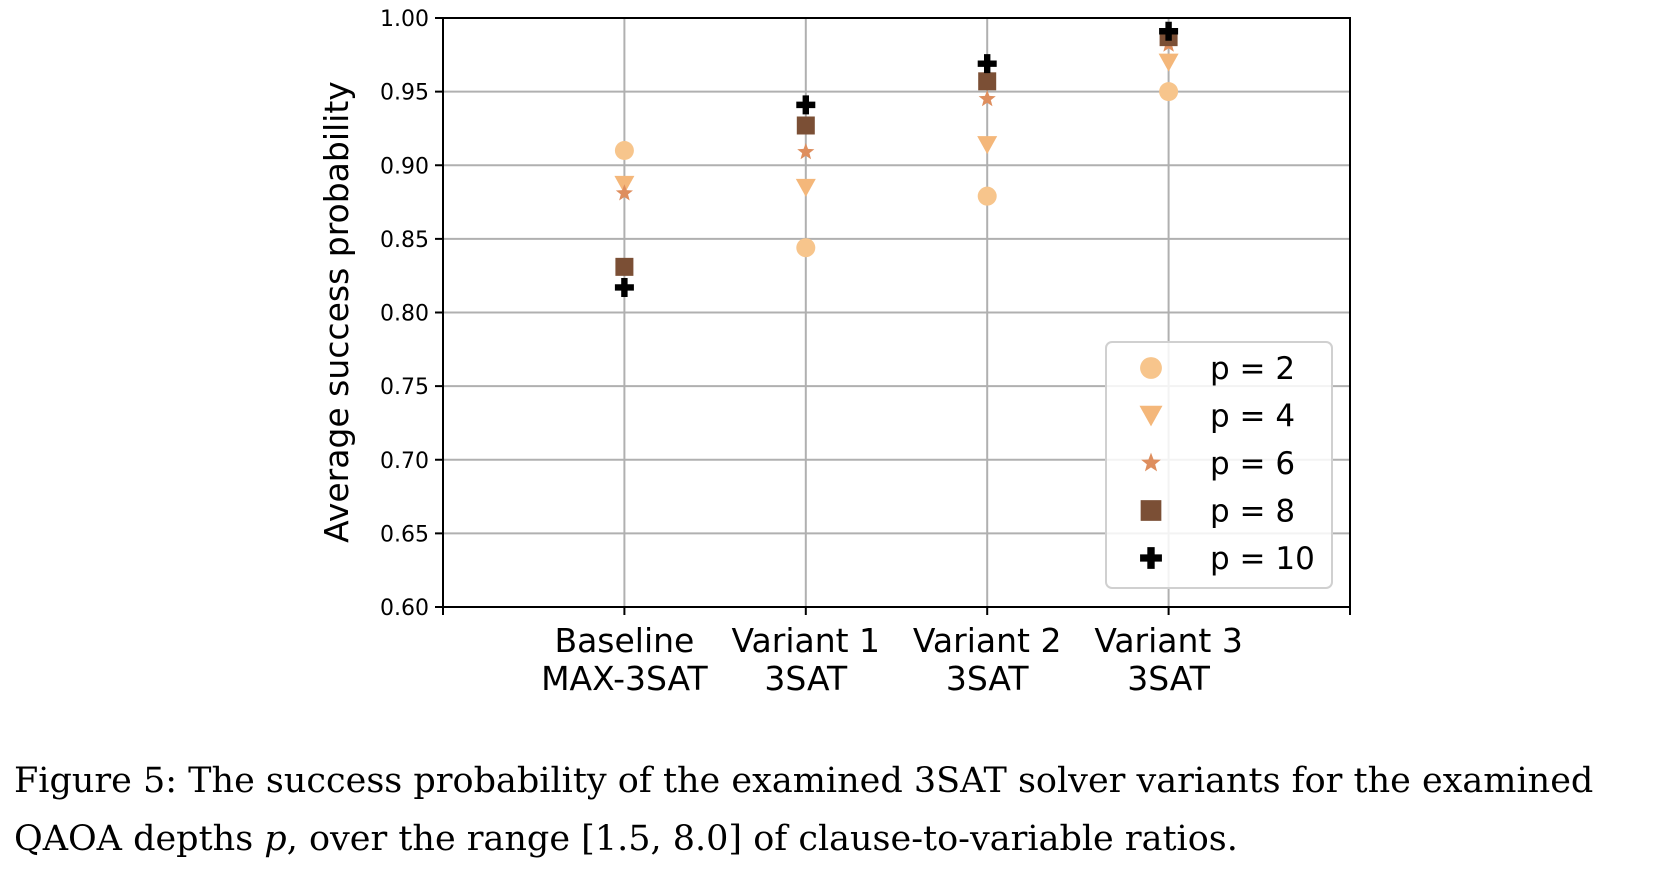 Image resolution: width=1668 pixels, height=880 pixels. I want to click on y-tick-label: 0.95, so click(404, 93).